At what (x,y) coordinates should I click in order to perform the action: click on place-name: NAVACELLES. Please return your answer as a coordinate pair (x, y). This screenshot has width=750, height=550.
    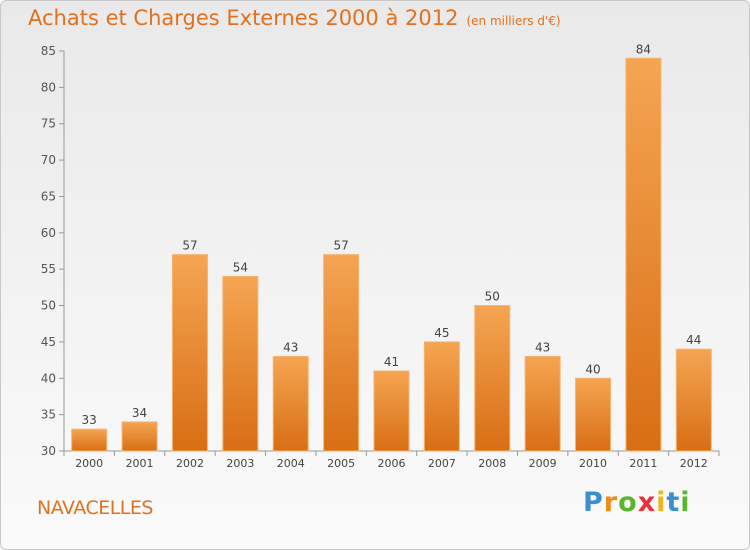
    Looking at the image, I should click on (95, 508).